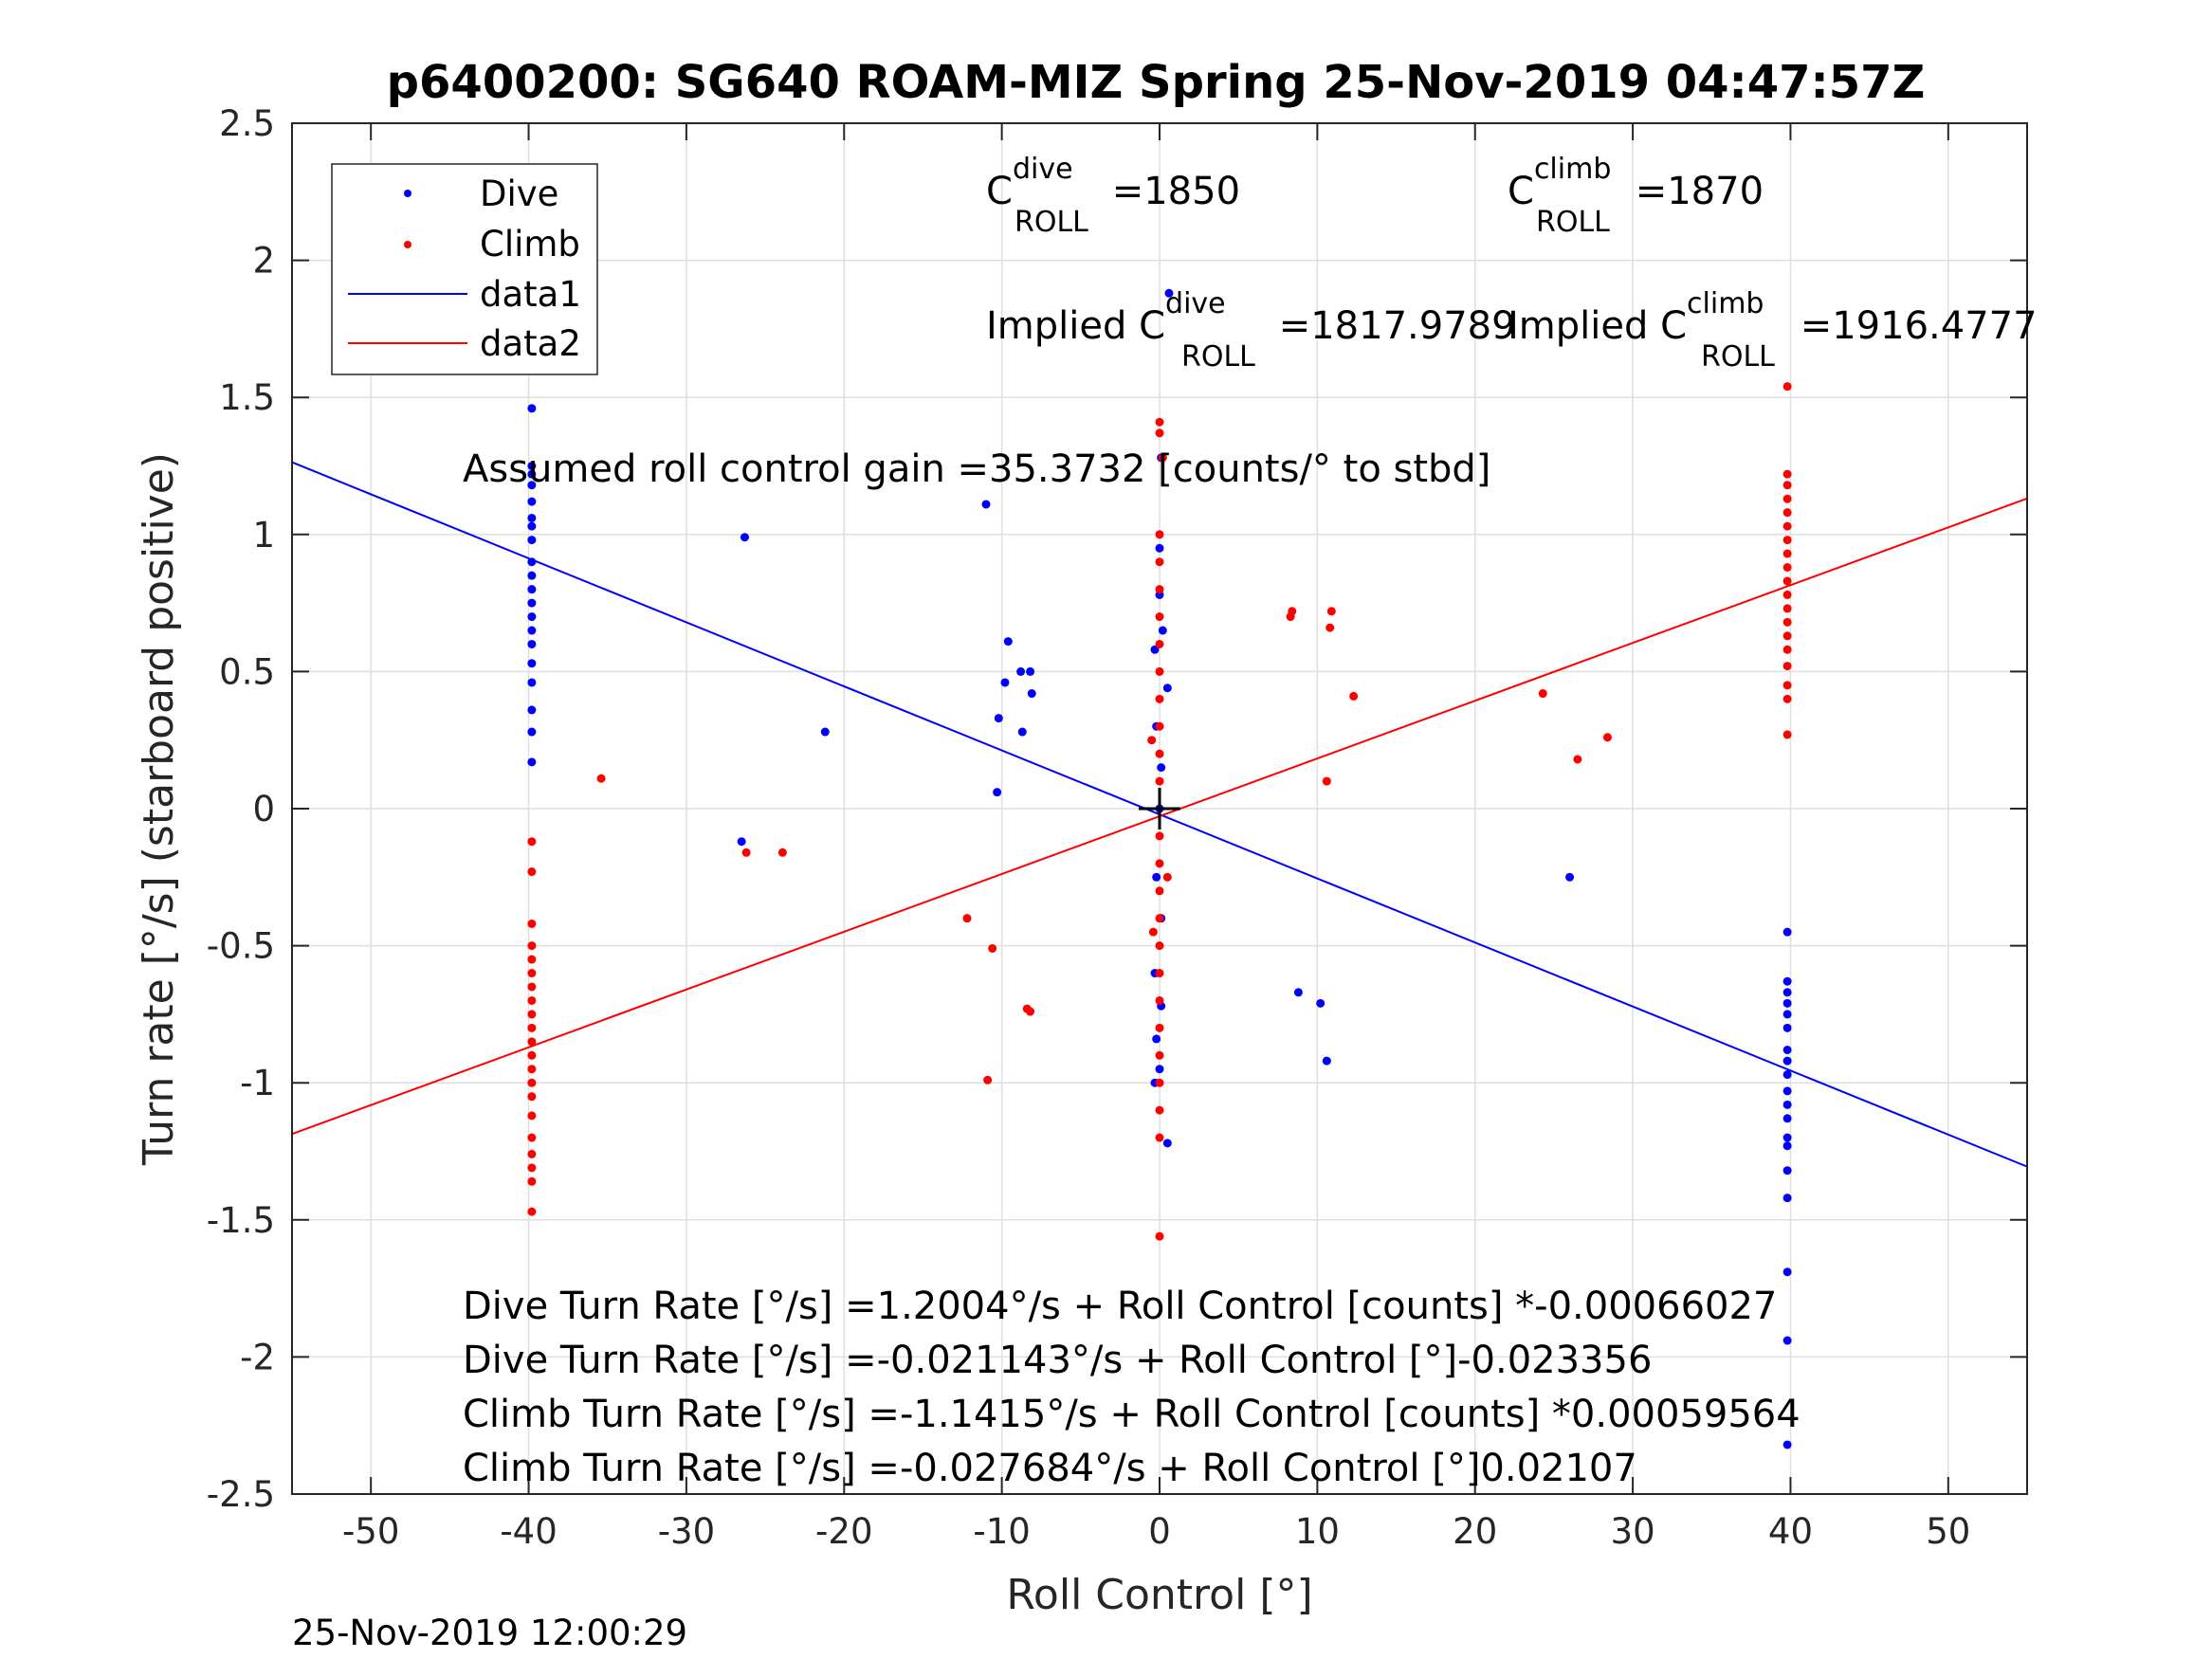 The image size is (2212, 1659). Describe the element at coordinates (247, 671) in the screenshot. I see `y-tick-label: 0.5` at that location.